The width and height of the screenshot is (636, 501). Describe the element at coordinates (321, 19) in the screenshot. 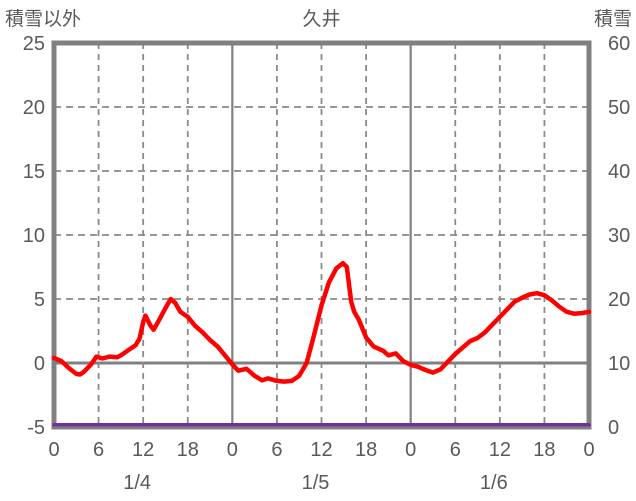

I see `chart-title: 久井` at that location.